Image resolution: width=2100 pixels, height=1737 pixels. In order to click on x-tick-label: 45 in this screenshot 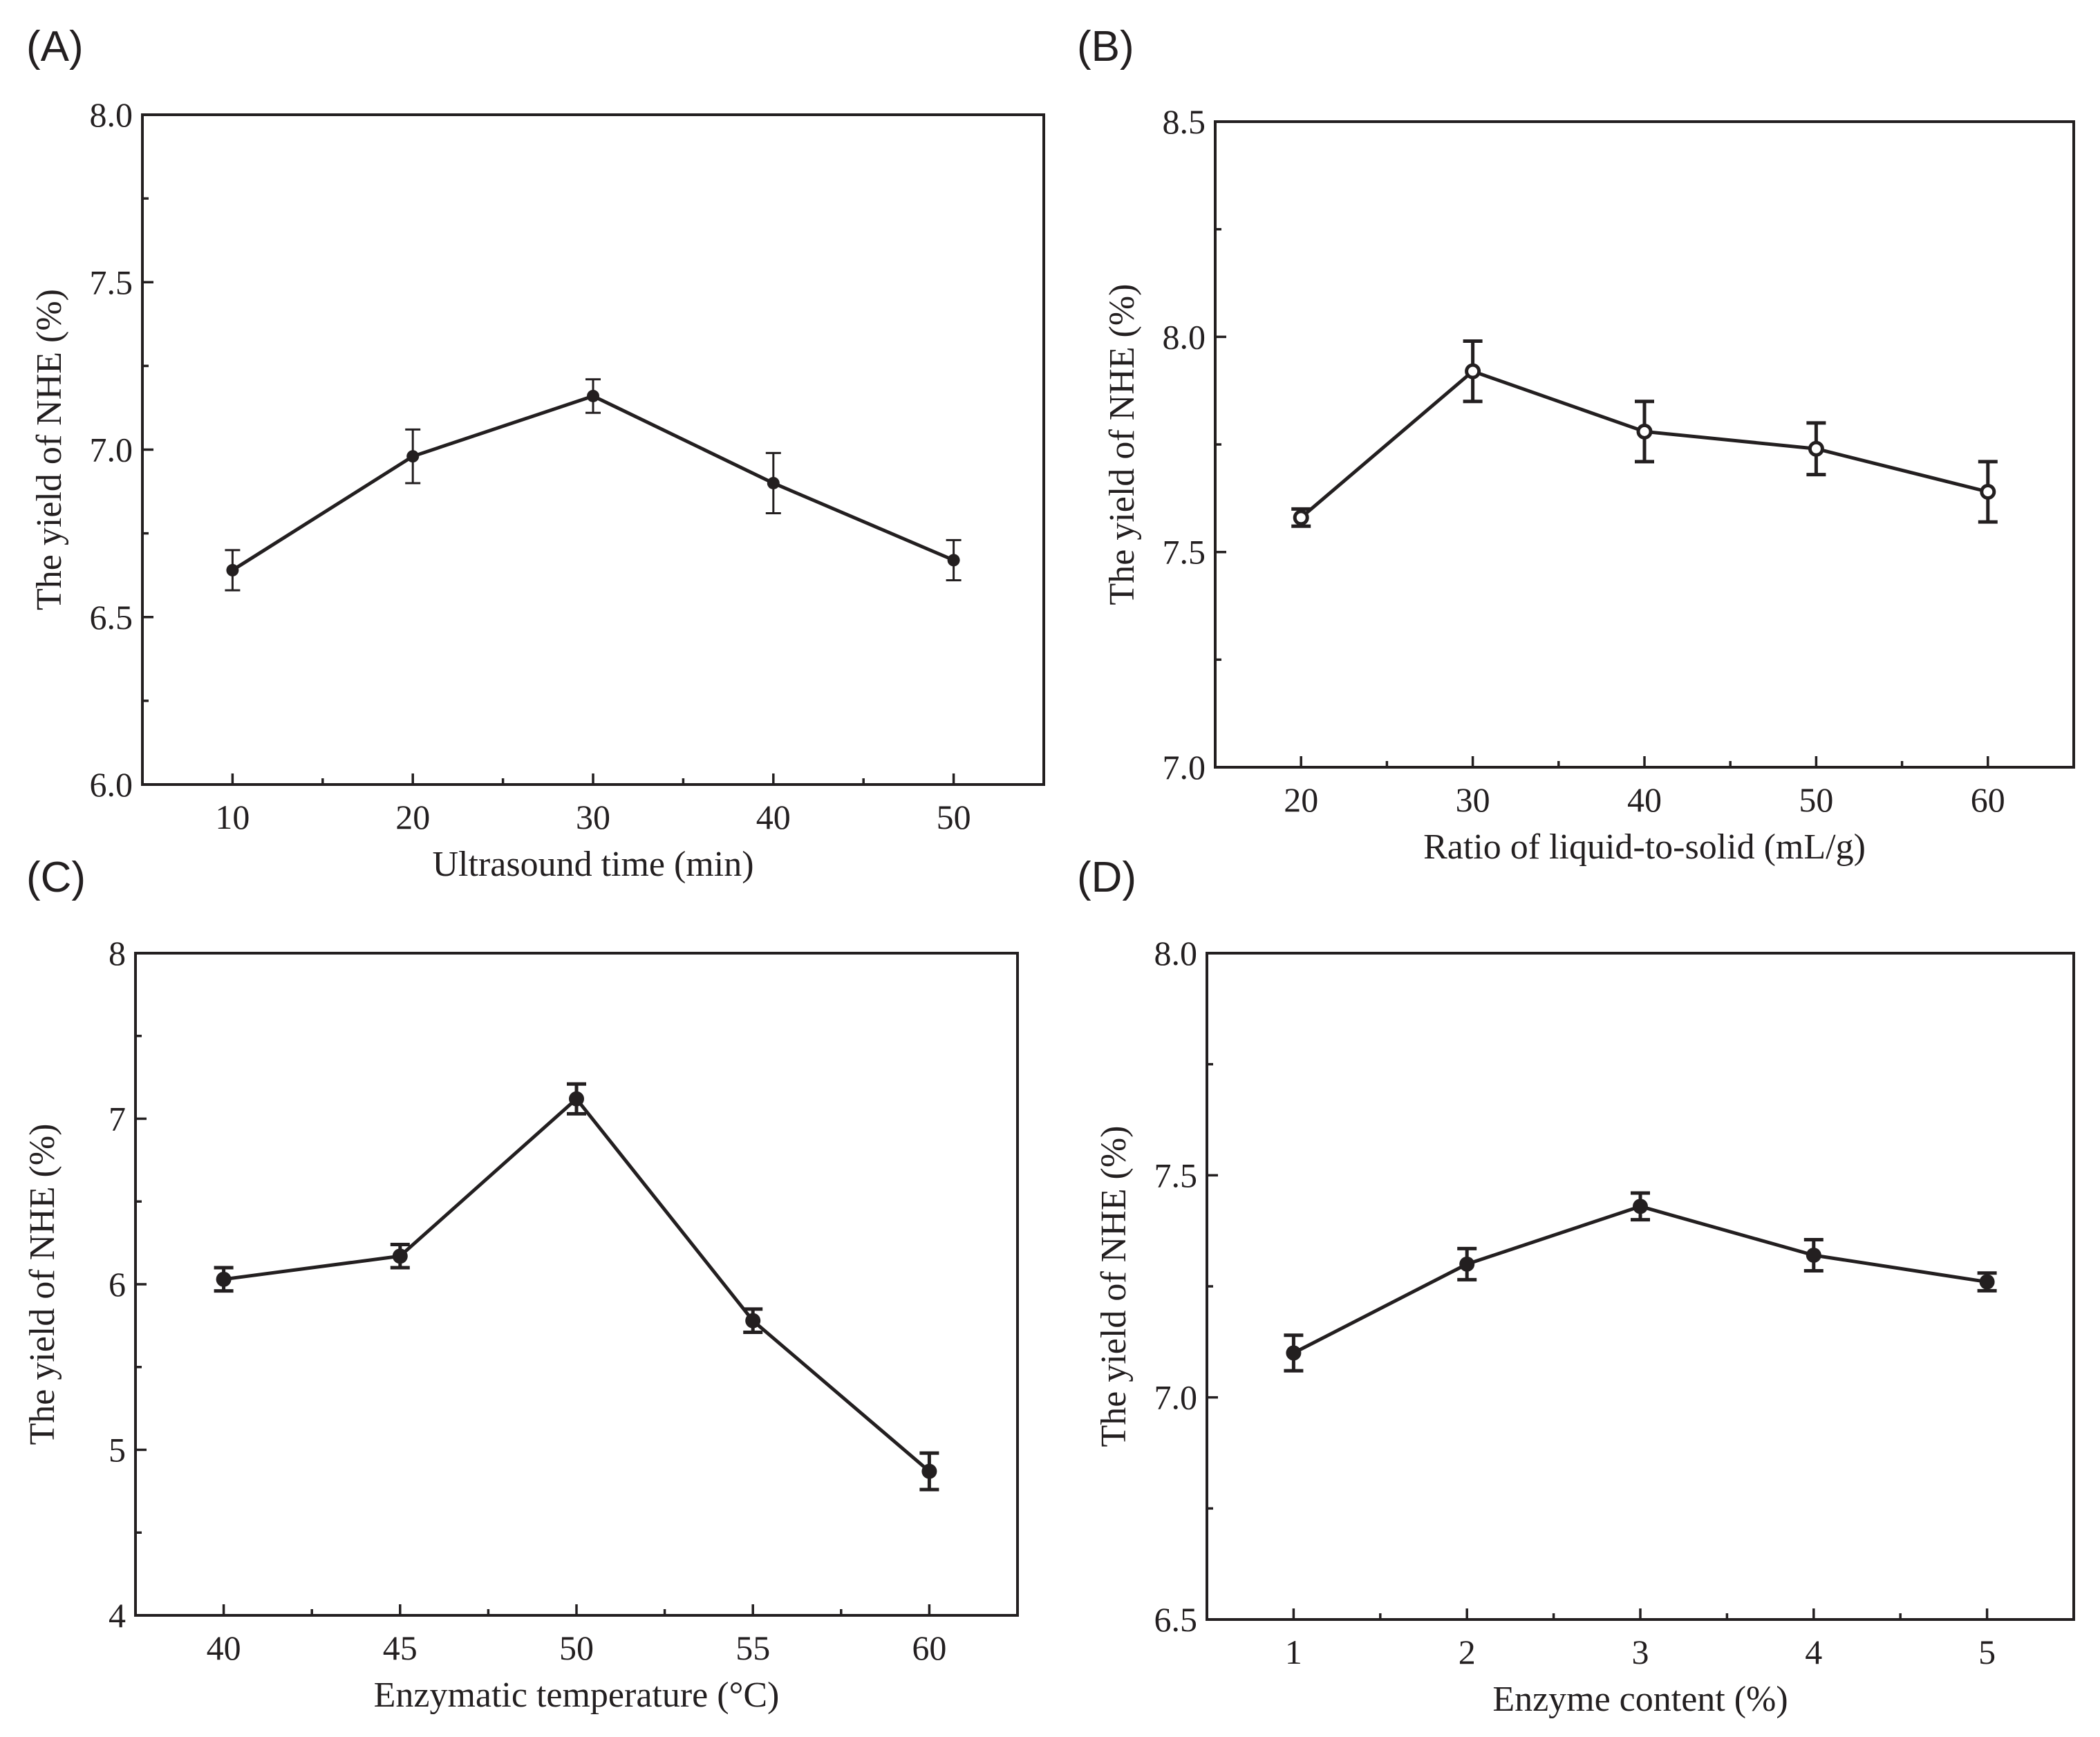, I will do `click(400, 1648)`.